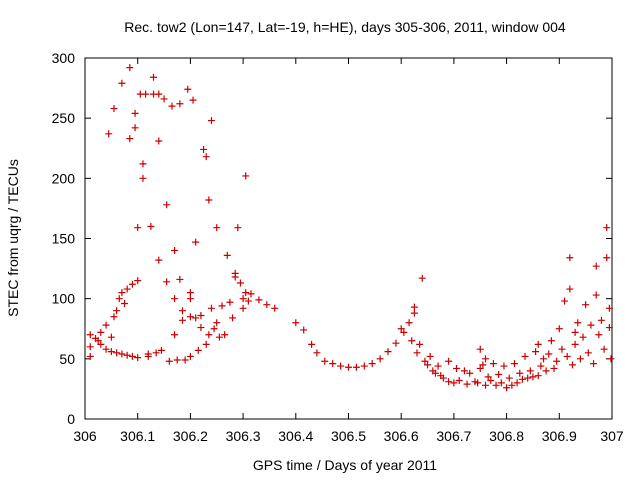  I want to click on y-tick-label: 50, so click(67, 359).